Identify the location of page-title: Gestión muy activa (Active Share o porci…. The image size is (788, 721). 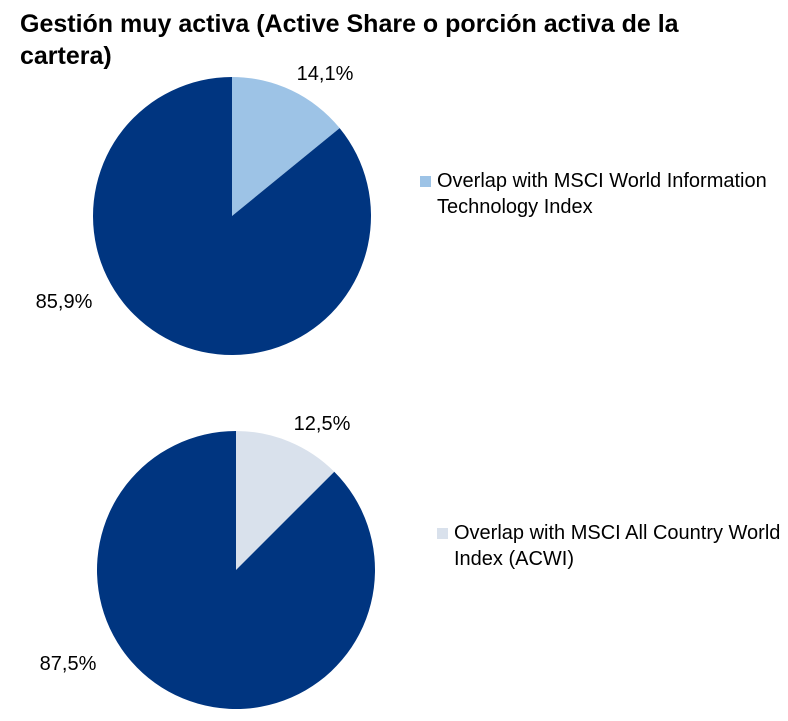
(349, 40).